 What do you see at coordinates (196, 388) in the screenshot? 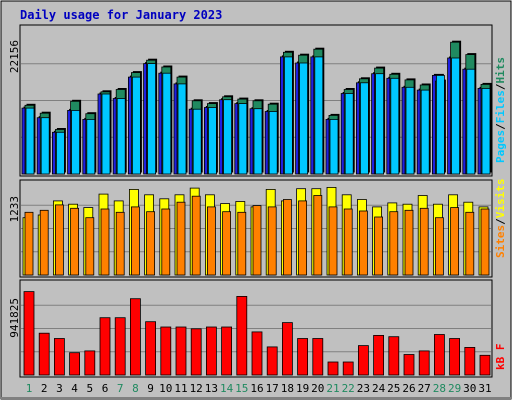
I see `x-day-label: 12` at bounding box center [196, 388].